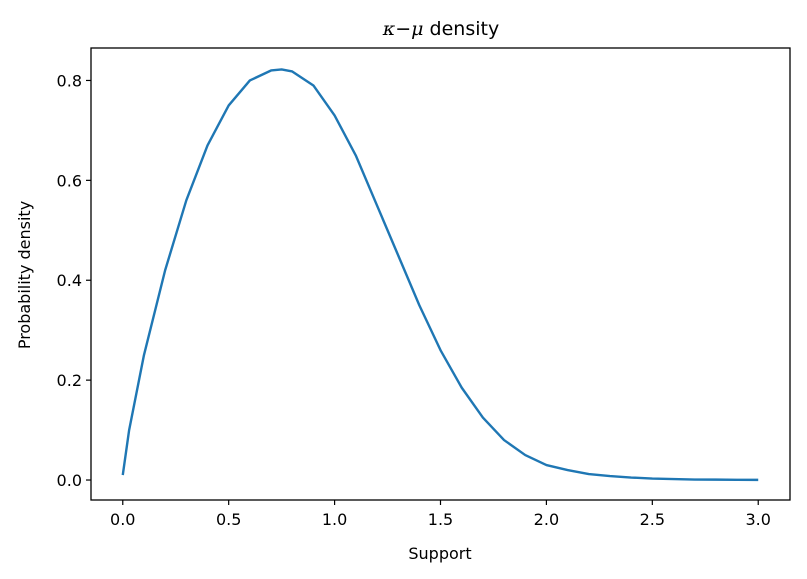  Describe the element at coordinates (439, 553) in the screenshot. I see `x-axis-label: Support` at that location.